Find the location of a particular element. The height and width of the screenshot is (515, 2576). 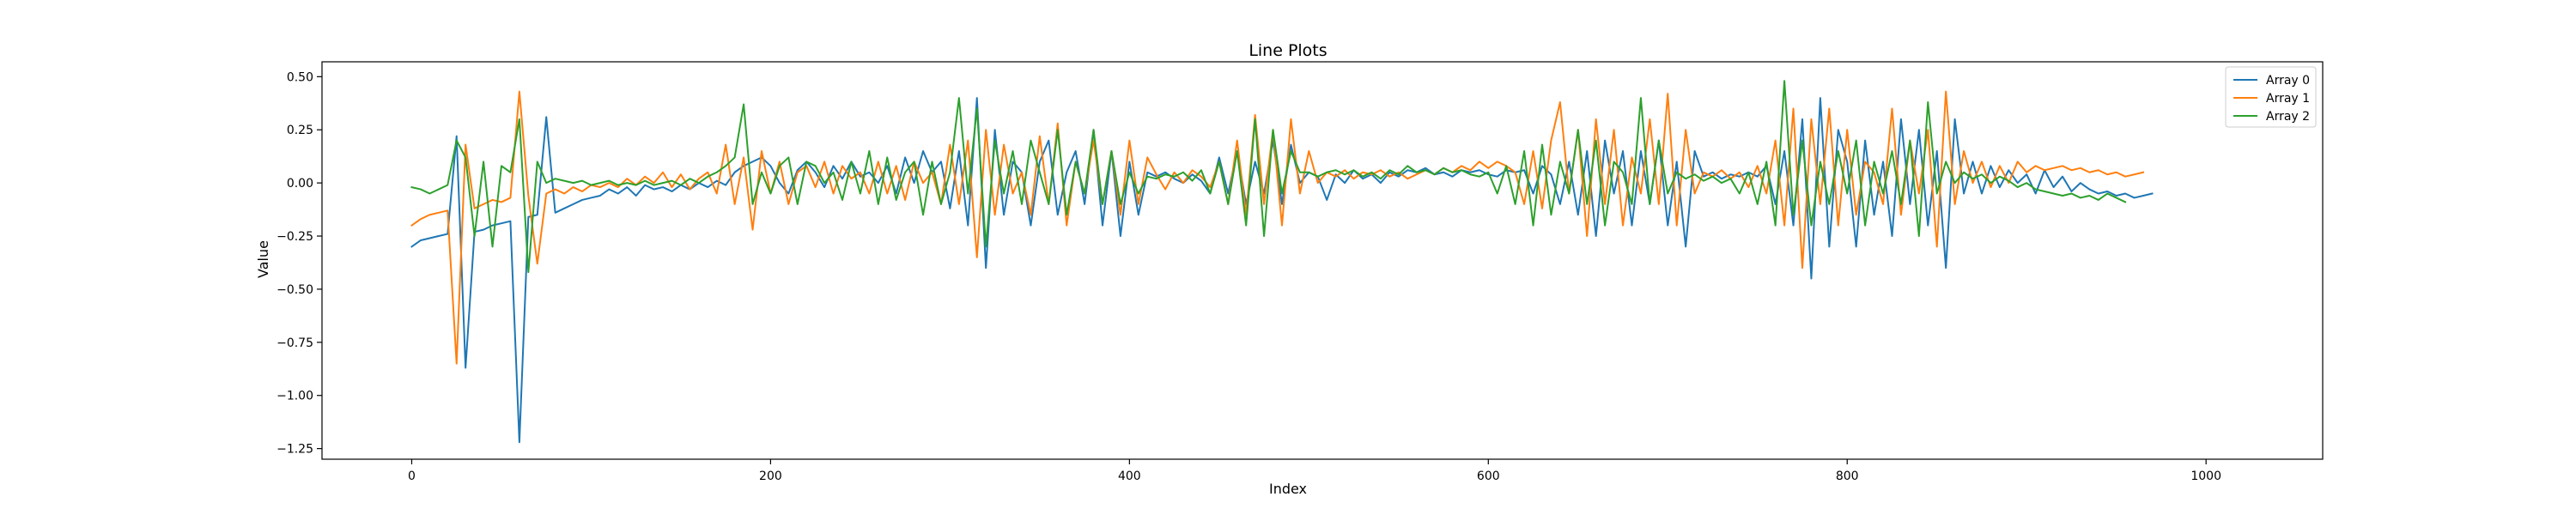

legend-box is located at coordinates (2271, 97).